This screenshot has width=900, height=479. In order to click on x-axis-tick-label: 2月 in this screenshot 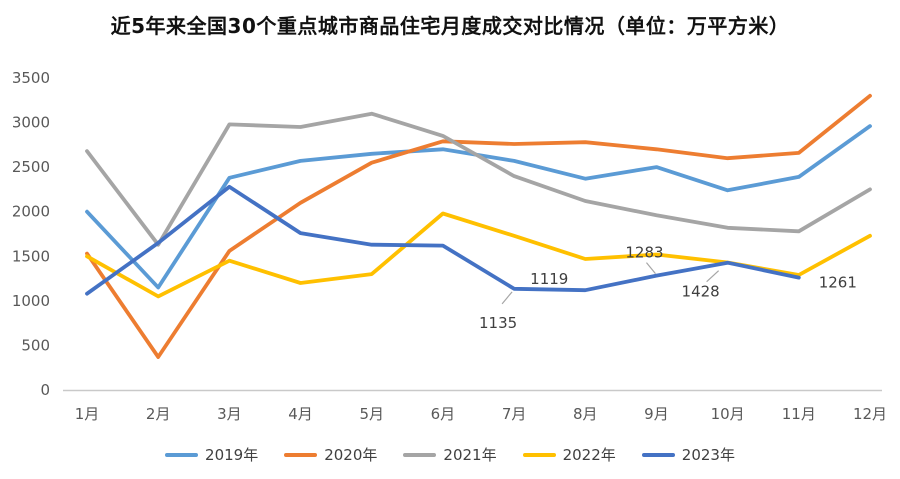, I will do `click(158, 414)`.